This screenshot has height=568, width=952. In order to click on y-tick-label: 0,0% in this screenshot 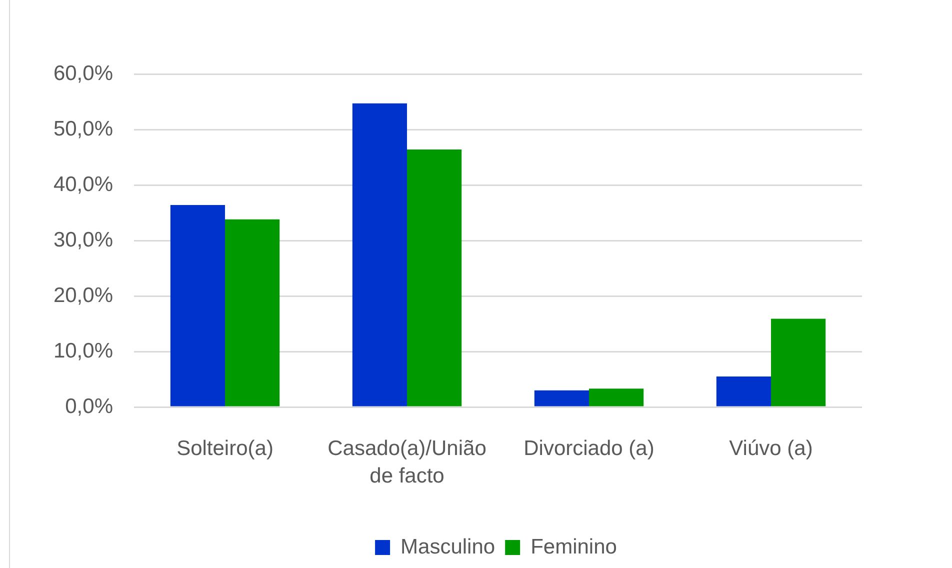, I will do `click(89, 406)`.